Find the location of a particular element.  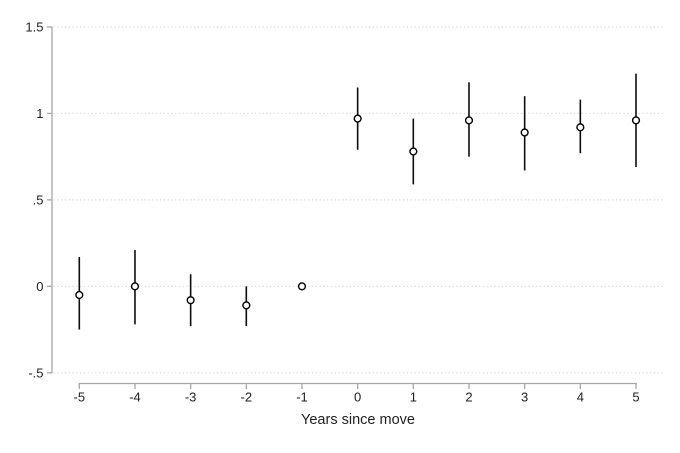

x-tick-label: -2 is located at coordinates (247, 397).